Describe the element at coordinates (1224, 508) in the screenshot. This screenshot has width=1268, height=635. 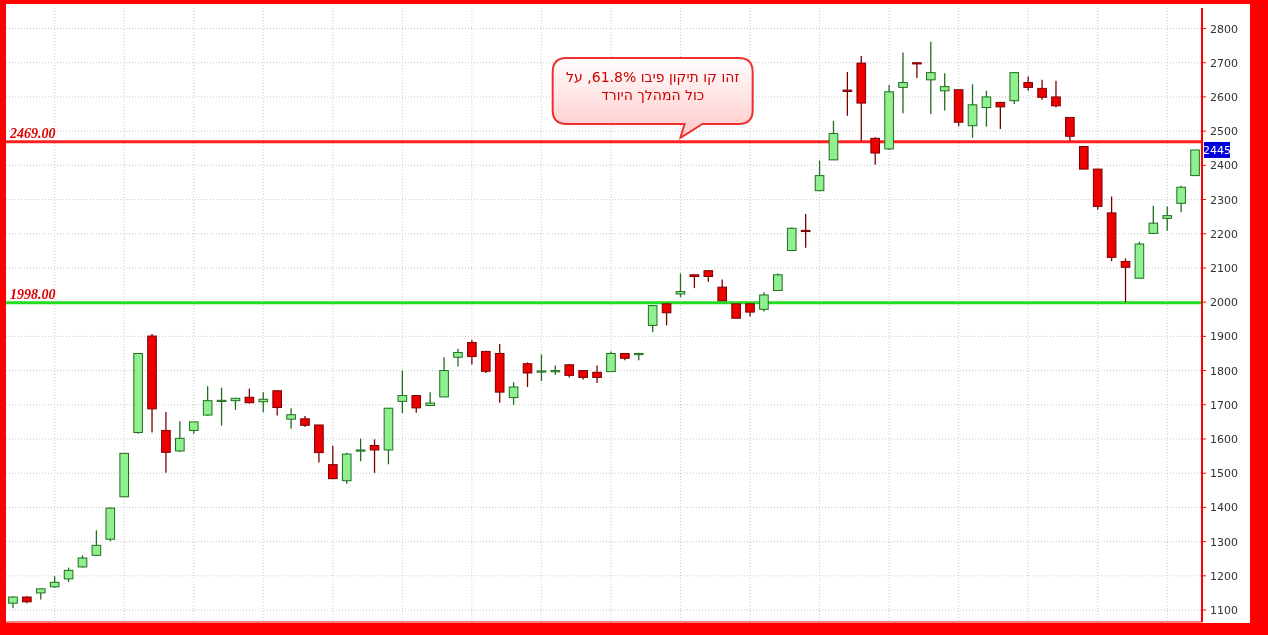
I see `y-tick-label: 1400` at that location.